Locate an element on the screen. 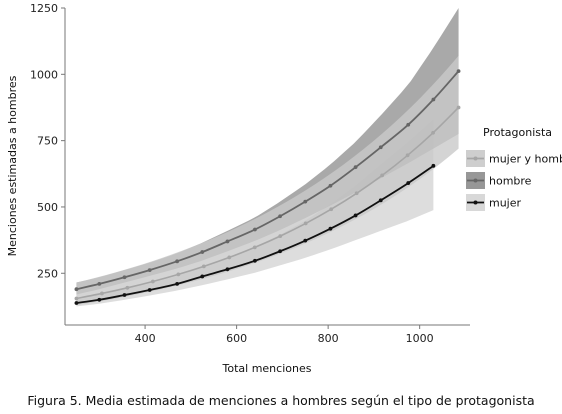 This screenshot has width=562, height=414. y-axis-title: Menciones estimadas a hombres is located at coordinates (12, 165).